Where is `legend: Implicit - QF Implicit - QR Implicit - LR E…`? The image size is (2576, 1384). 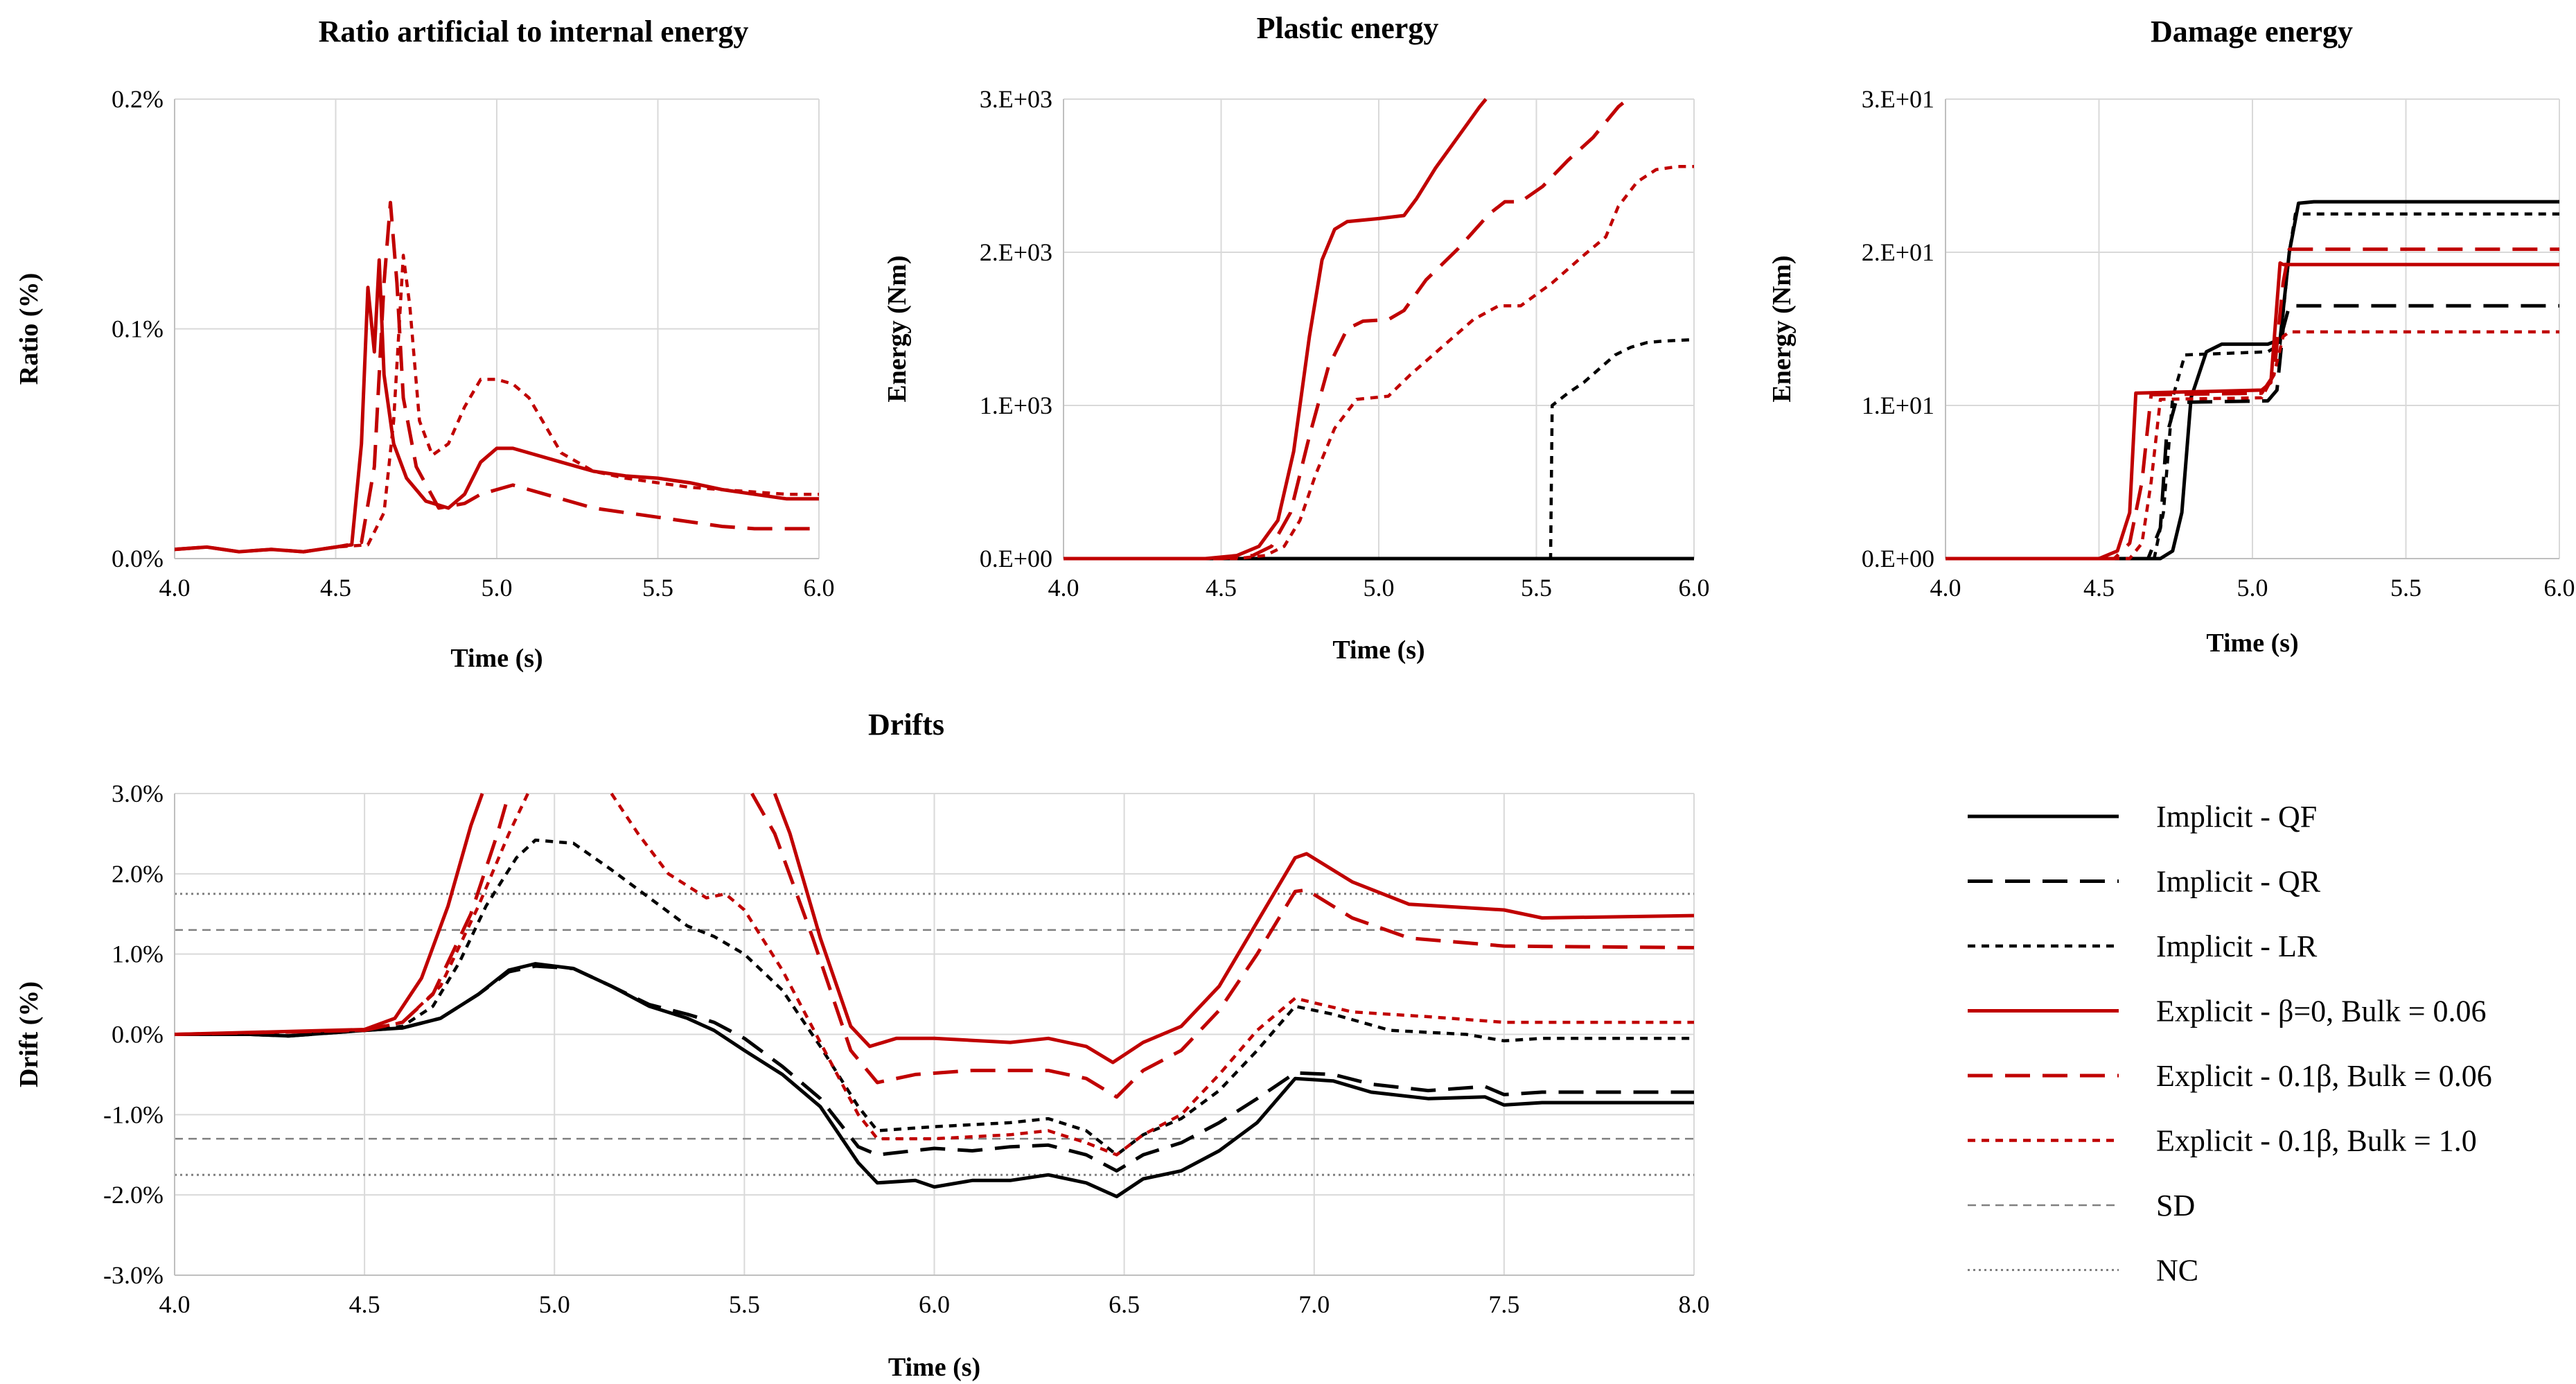
legend: Implicit - QF Implicit - QR Implicit - LR E… is located at coordinates (2230, 1044).